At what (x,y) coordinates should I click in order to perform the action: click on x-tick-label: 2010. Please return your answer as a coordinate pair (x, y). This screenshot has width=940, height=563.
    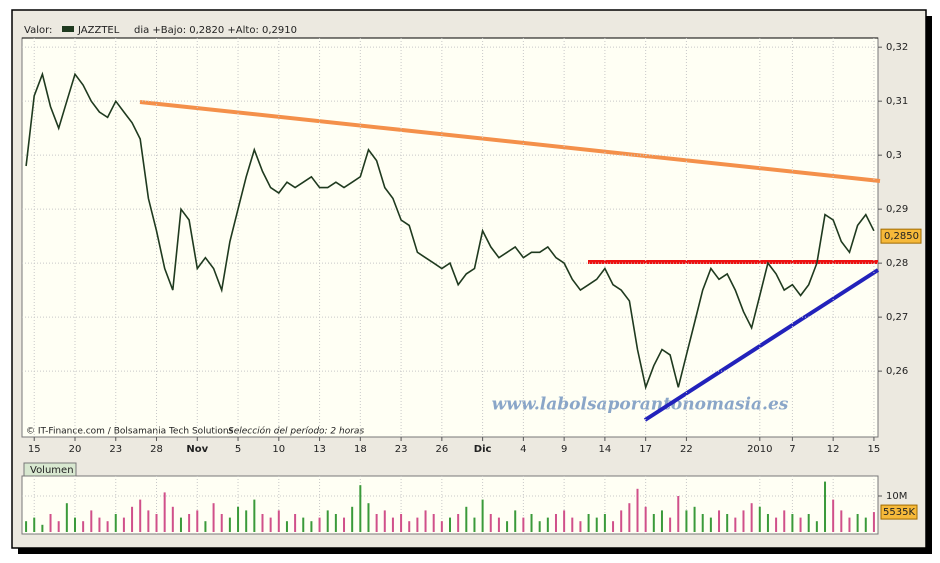
    Looking at the image, I should click on (759, 449).